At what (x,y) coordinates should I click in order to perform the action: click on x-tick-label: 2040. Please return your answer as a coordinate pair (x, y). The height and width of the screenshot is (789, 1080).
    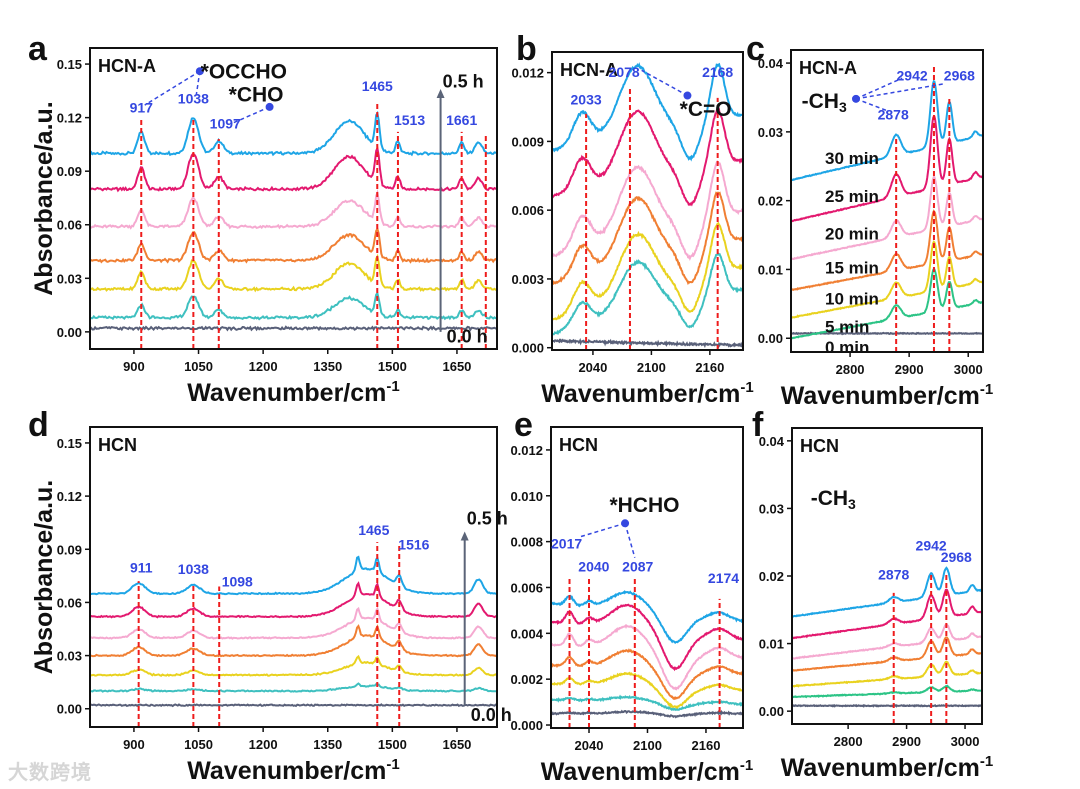
    Looking at the image, I should click on (592, 367).